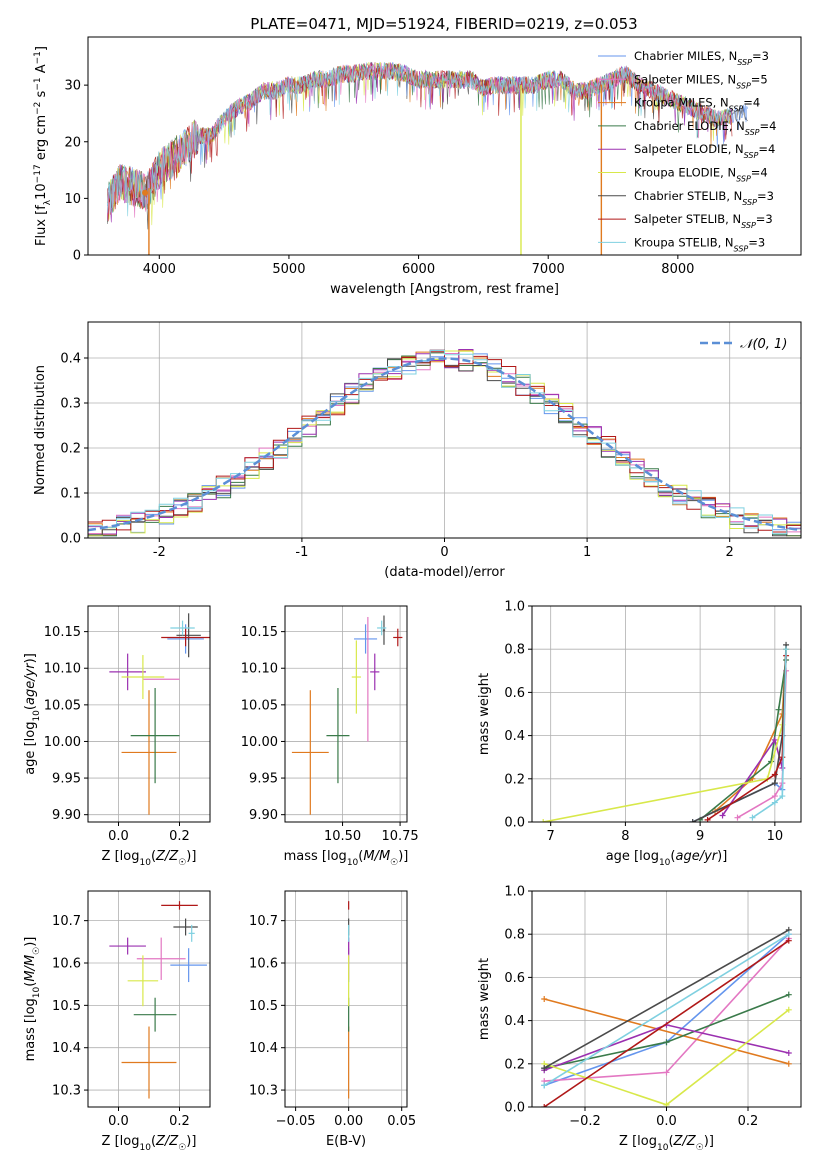 The image size is (819, 1170). What do you see at coordinates (551, 836) in the screenshot?
I see `x-tick-label: 7` at bounding box center [551, 836].